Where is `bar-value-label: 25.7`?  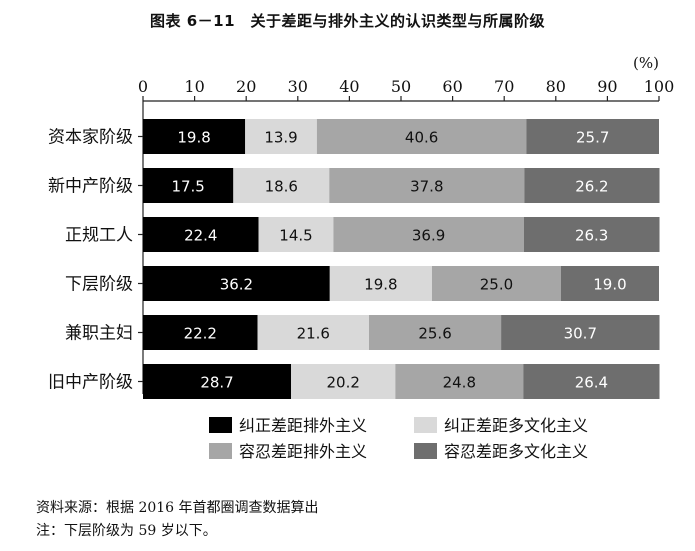 bar-value-label: 25.7 is located at coordinates (592, 138).